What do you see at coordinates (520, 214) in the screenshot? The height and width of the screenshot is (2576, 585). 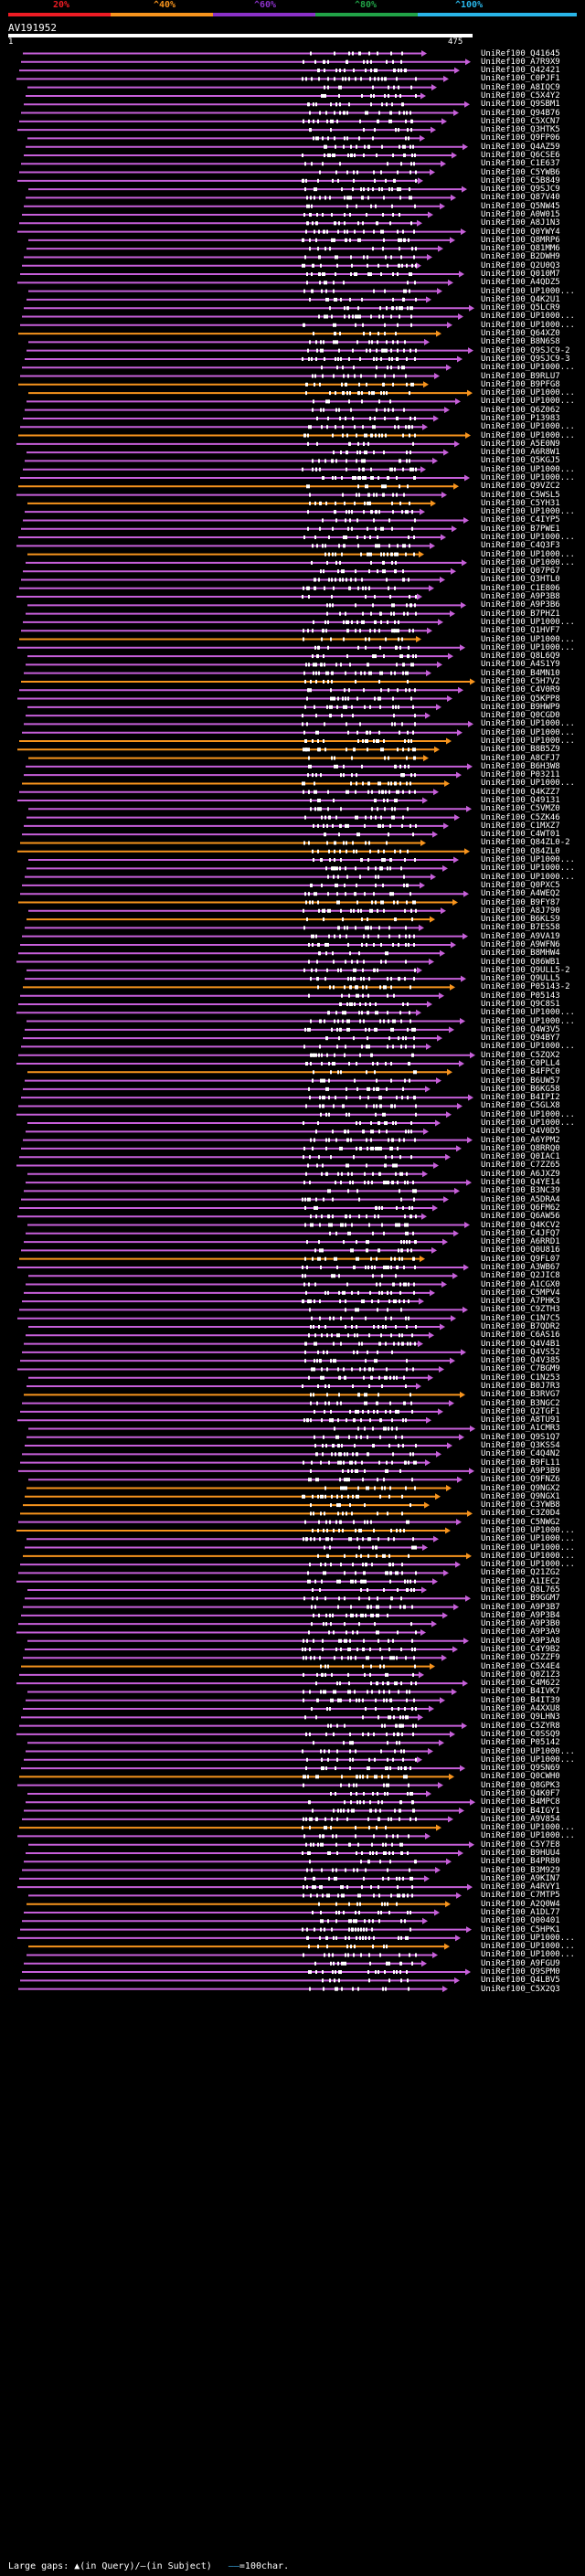 I see `hit-link: UniRef100_A0W015` at bounding box center [520, 214].